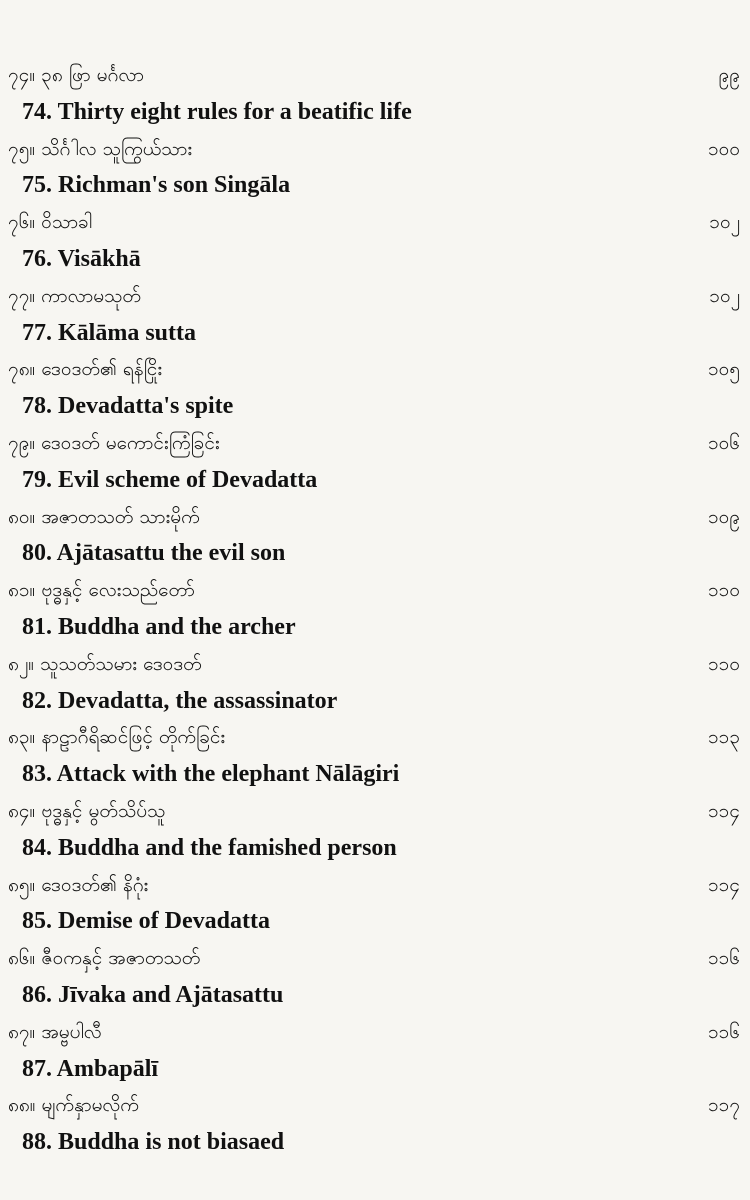  I want to click on burmese-title: ၇၅။ သိင်္ဂါလ သူကြွယ်သား, so click(100, 148).